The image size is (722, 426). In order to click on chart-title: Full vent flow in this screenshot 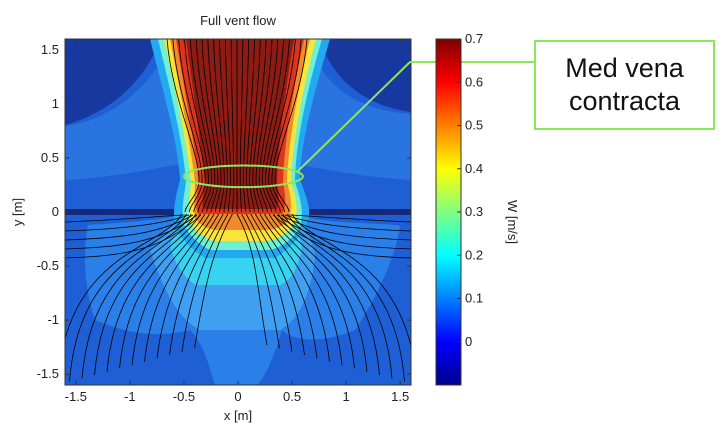, I will do `click(238, 20)`.